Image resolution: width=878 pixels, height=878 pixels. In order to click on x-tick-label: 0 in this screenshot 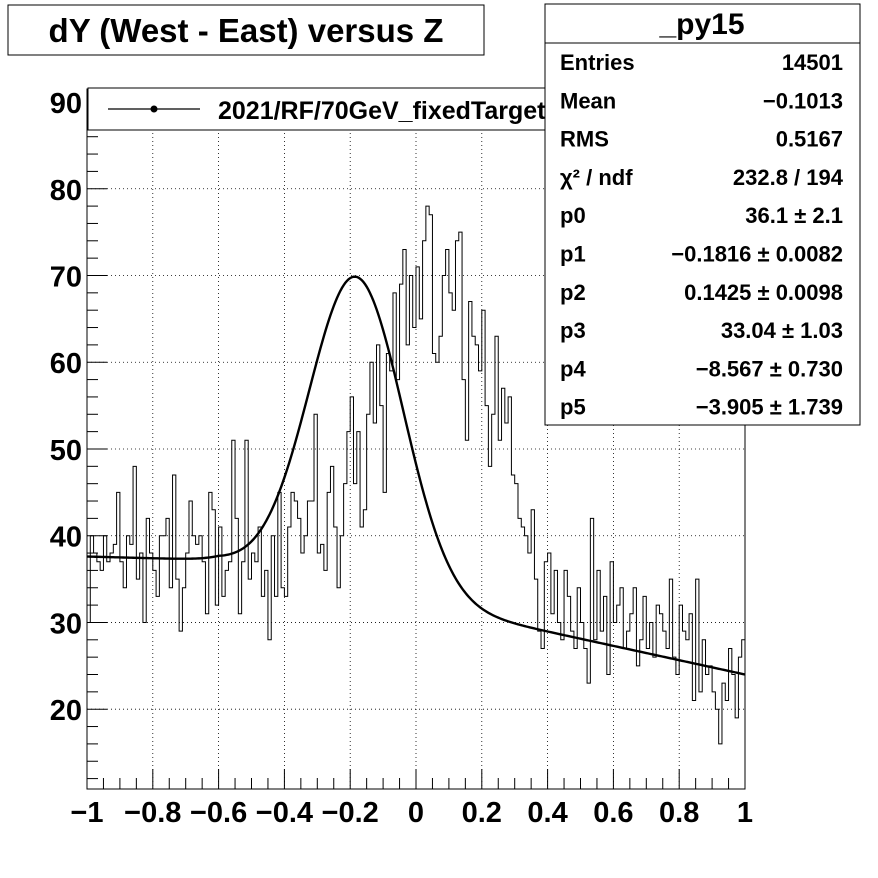, I will do `click(416, 813)`.